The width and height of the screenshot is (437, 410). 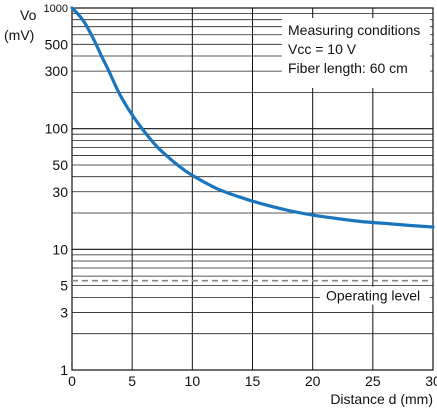 I want to click on y-tick-label: 1, so click(x=64, y=370).